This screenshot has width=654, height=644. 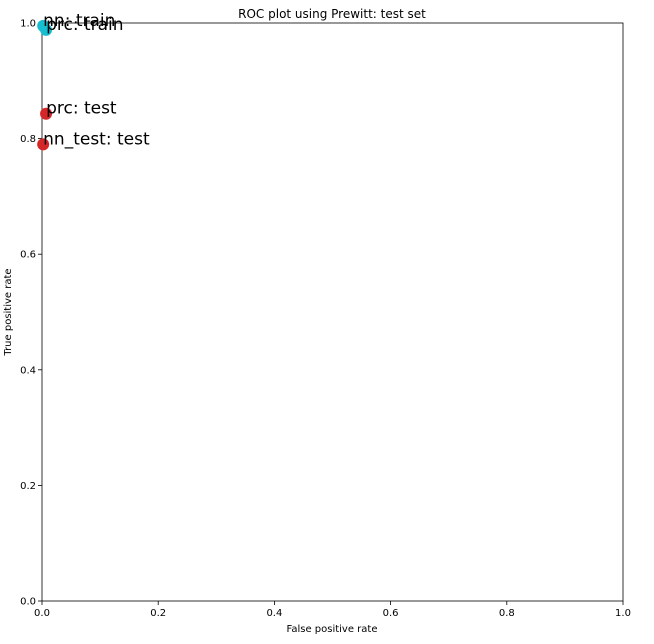 What do you see at coordinates (391, 613) in the screenshot?
I see `x-tick-label: 0.6` at bounding box center [391, 613].